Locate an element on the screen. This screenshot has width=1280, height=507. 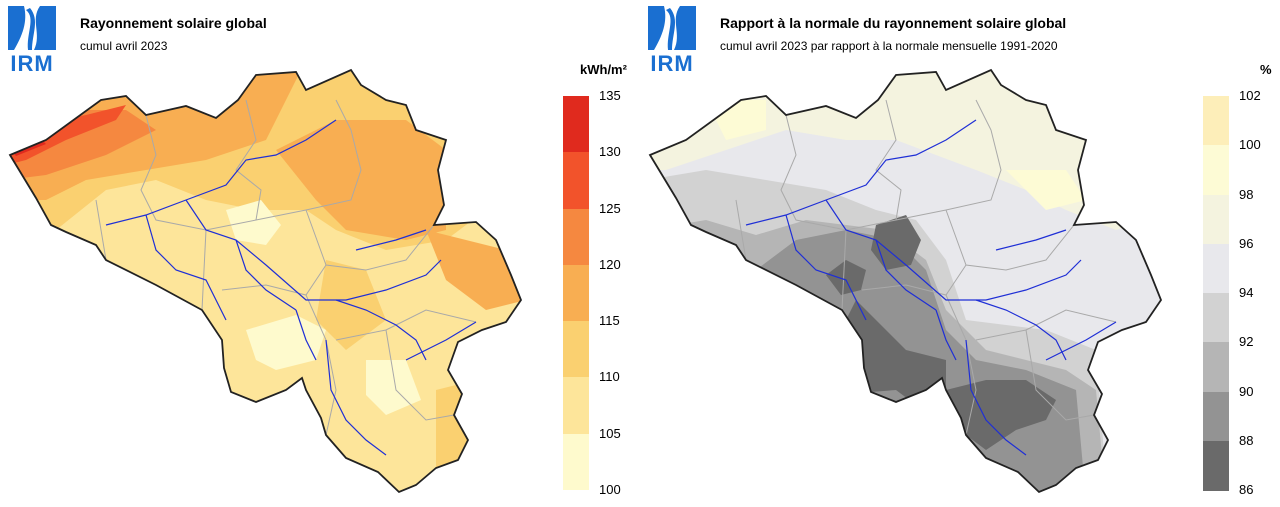
color-legend: 135 130 125 120 115 110 105 100 is located at coordinates (592, 293).